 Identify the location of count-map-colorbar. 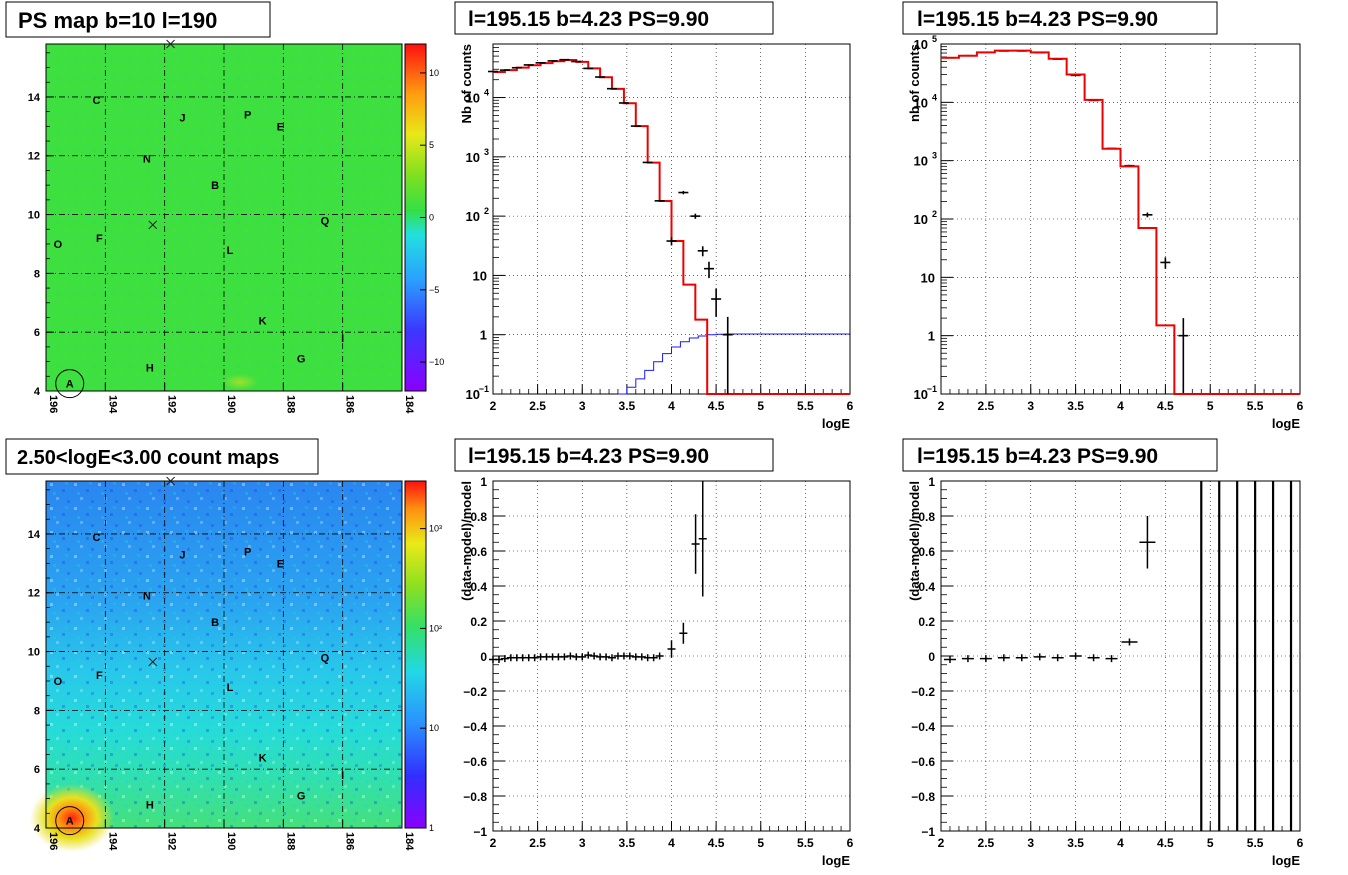
(415, 654).